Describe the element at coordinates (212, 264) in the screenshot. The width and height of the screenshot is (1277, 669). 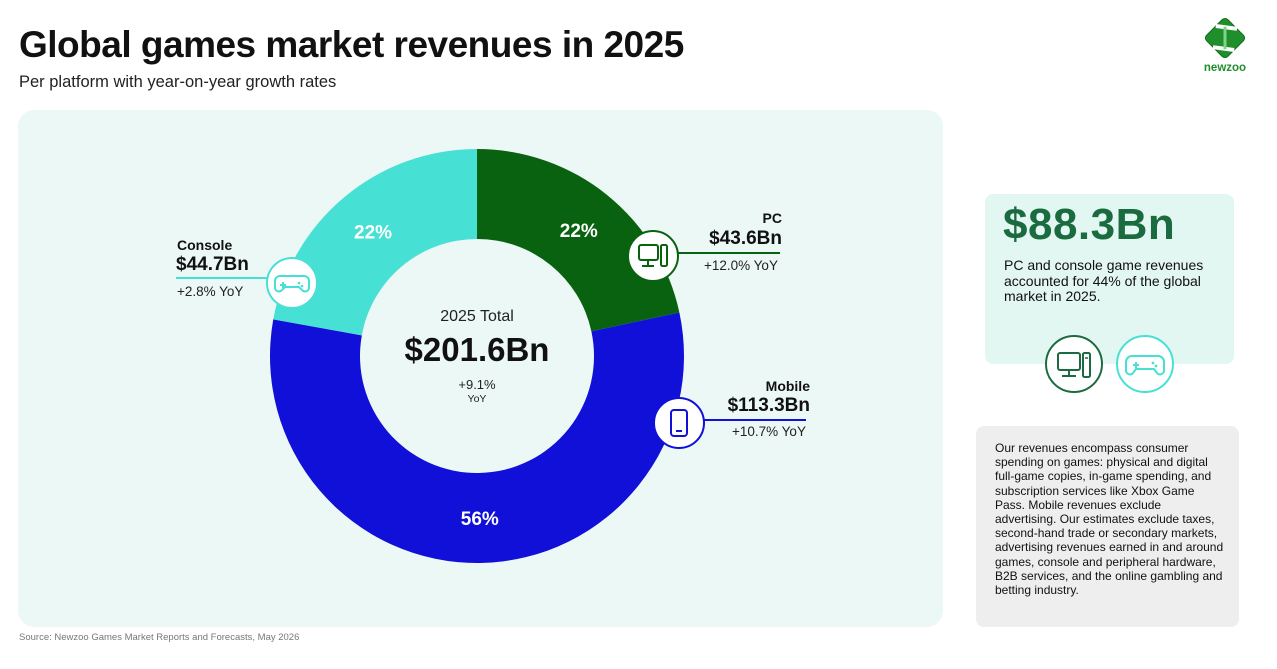
I see `console-value: $44.7Bn` at that location.